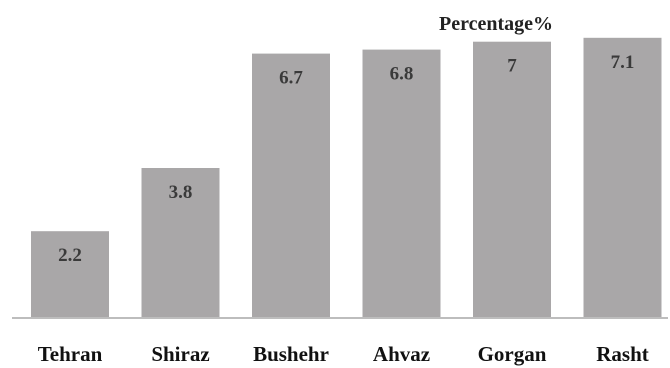  I want to click on bar-tehran, so click(70, 274).